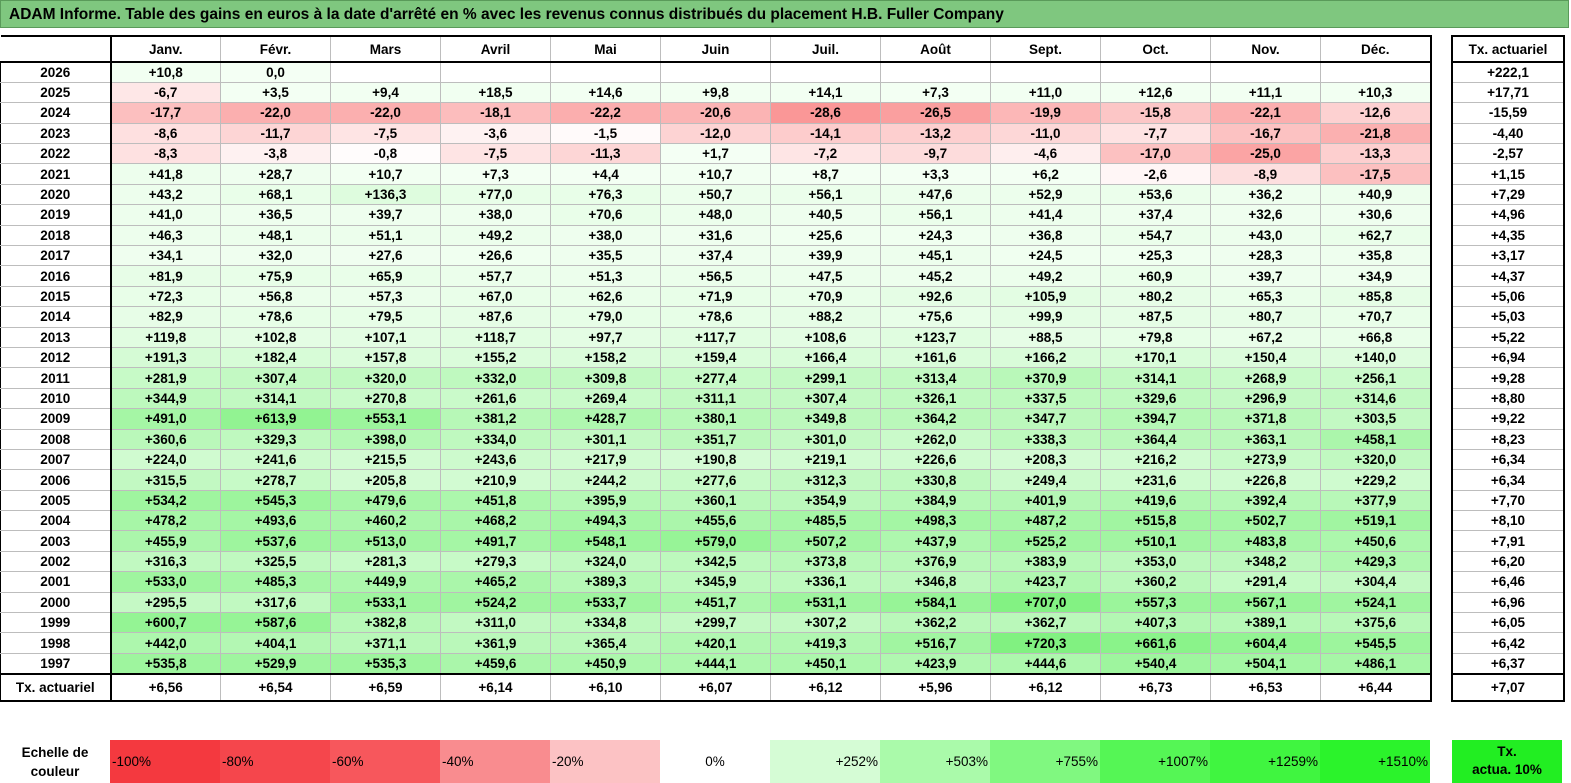 This screenshot has height=783, width=1571. I want to click on table-cell: +79,0, so click(605, 317).